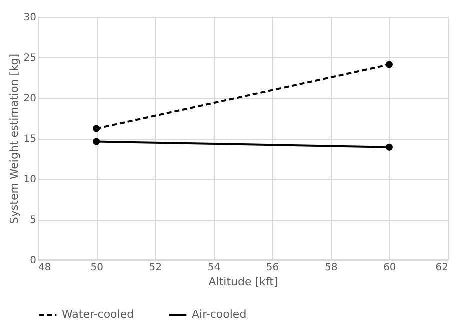 Image resolution: width=462 pixels, height=332 pixels. Describe the element at coordinates (442, 268) in the screenshot. I see `x-tick-label: 62` at that location.